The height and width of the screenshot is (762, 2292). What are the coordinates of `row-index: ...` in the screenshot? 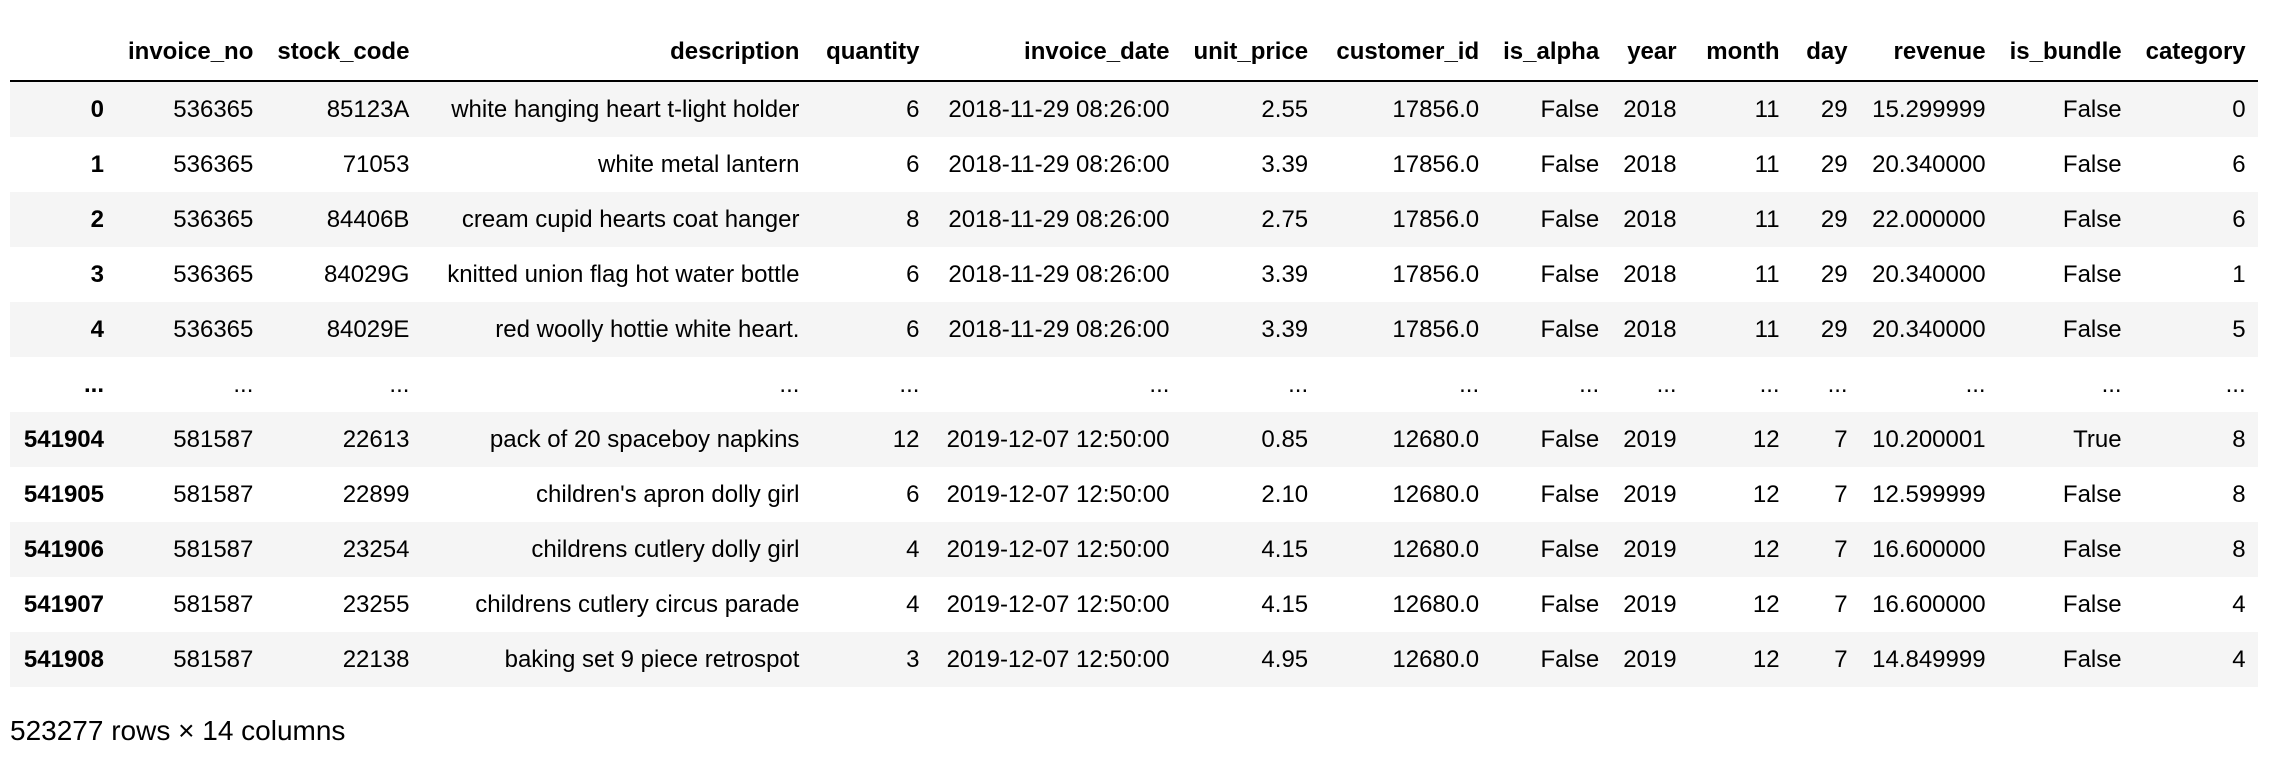 It's located at (93, 384).